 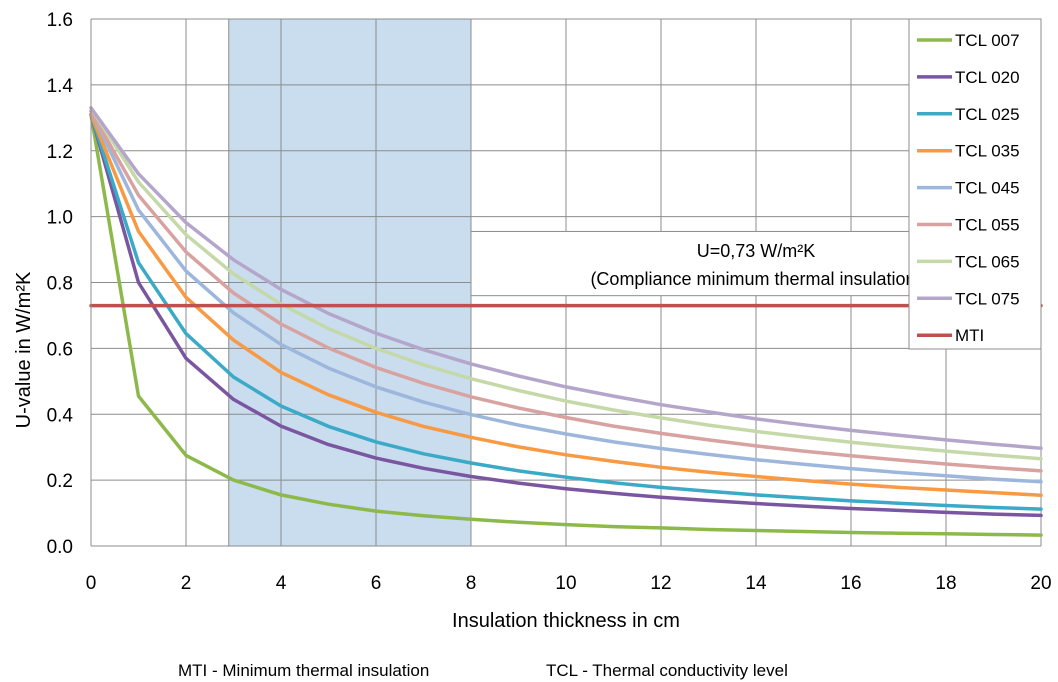 What do you see at coordinates (987, 261) in the screenshot?
I see `legend-label-tcl-065: TCL 065` at bounding box center [987, 261].